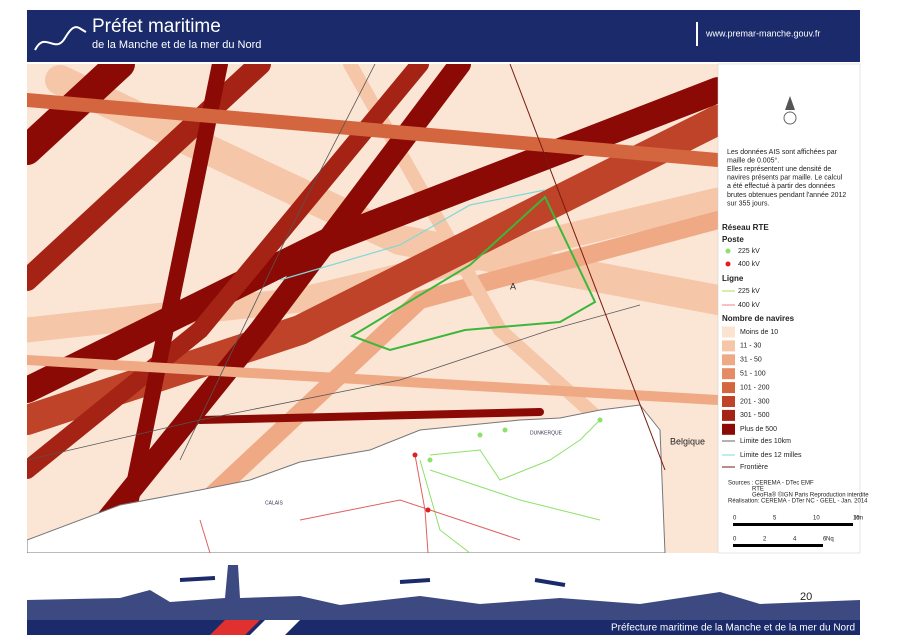 The height and width of the screenshot is (639, 897). What do you see at coordinates (753, 160) in the screenshot?
I see `legend-note: maille de 0.005°.` at bounding box center [753, 160].